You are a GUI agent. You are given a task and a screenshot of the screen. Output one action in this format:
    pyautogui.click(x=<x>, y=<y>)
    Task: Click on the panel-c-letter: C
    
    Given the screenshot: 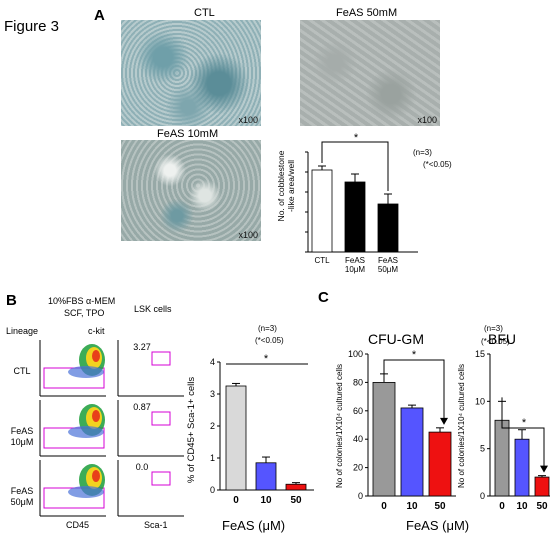 What is the action you would take?
    pyautogui.click(x=323, y=297)
    